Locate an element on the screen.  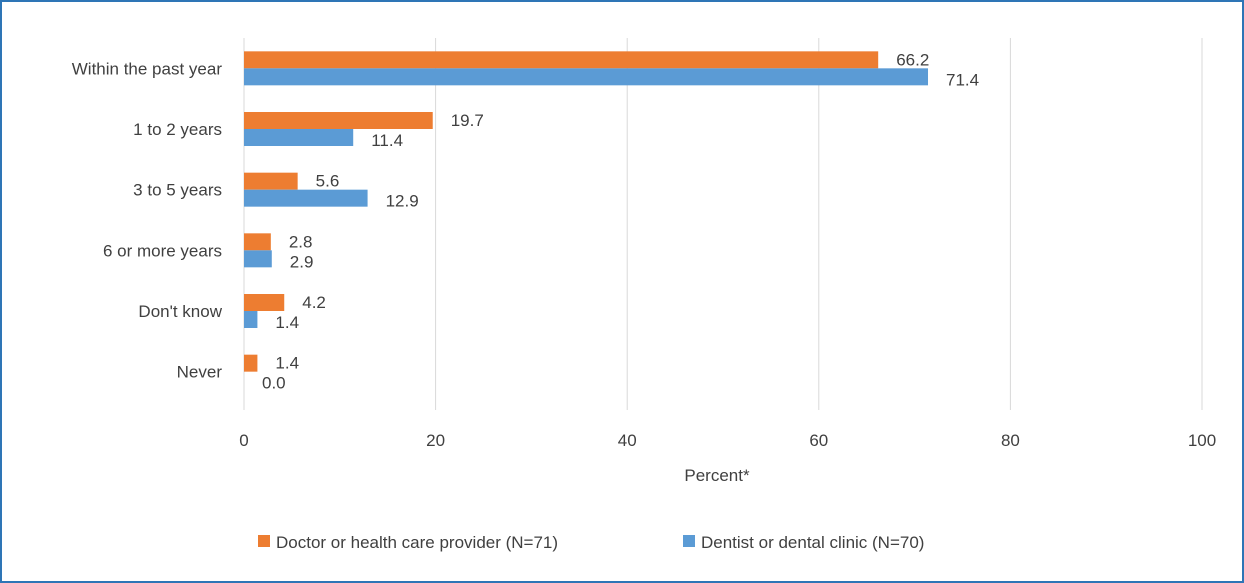
x-axis-title: Percent* is located at coordinates (717, 475).